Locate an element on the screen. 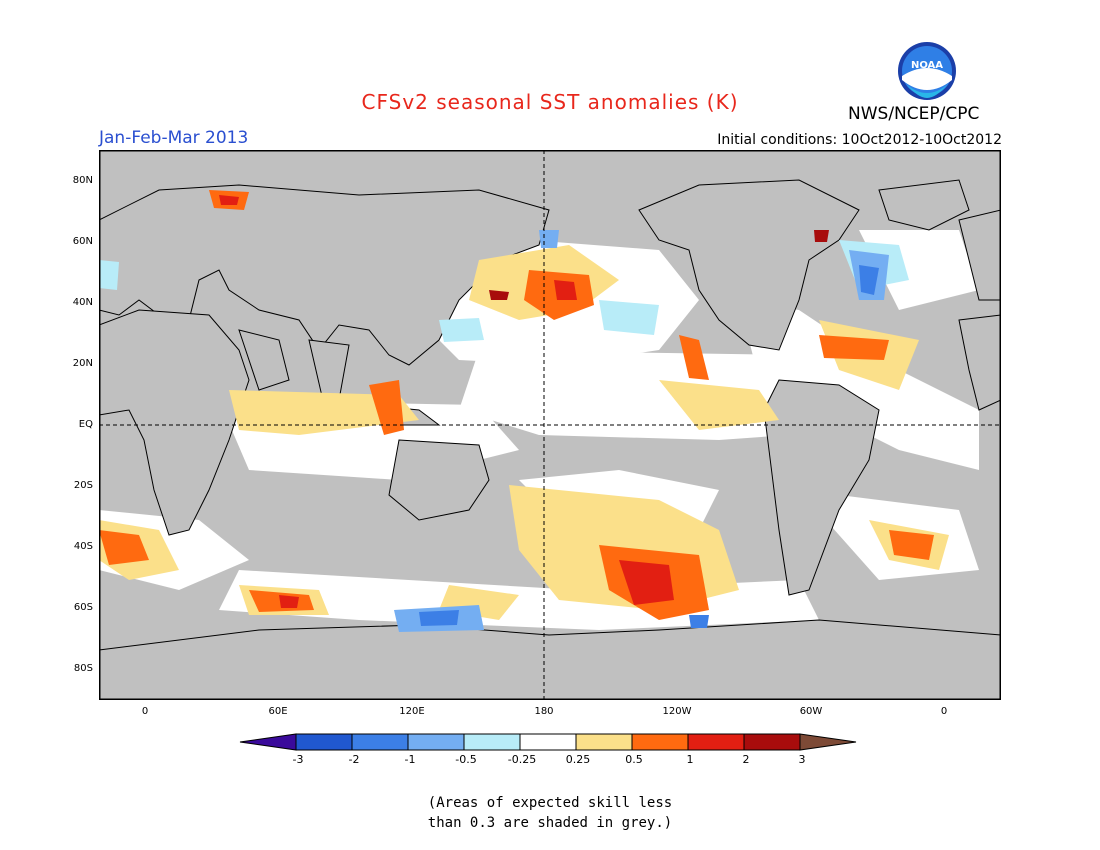 The height and width of the screenshot is (850, 1100). colorbar-tick: 2 is located at coordinates (746, 759).